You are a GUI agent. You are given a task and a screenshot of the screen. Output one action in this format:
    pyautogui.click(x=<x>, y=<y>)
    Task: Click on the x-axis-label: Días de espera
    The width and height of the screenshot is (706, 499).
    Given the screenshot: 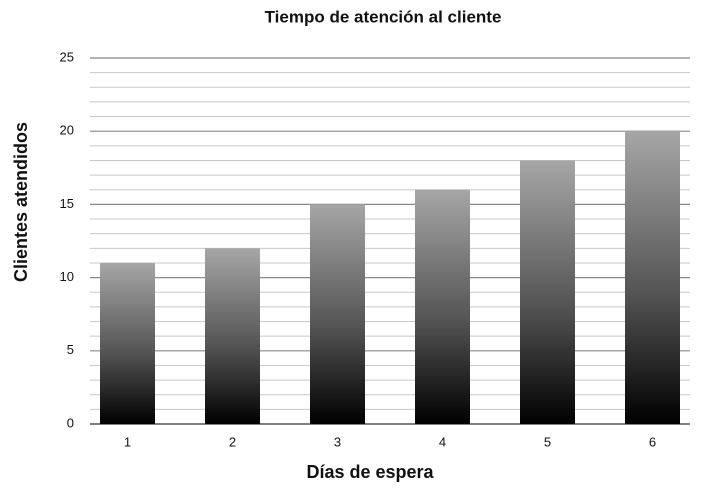 What is the action you would take?
    pyautogui.click(x=370, y=472)
    